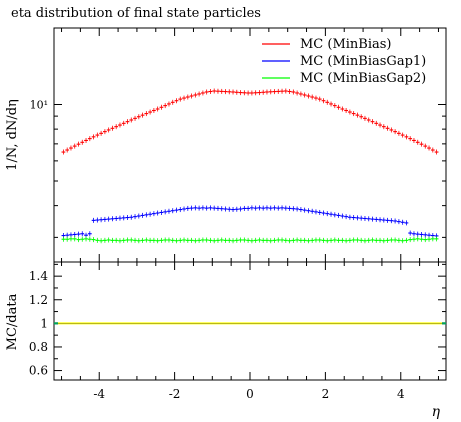  I want to click on main-y-tick-label: 10¹, so click(39, 104).